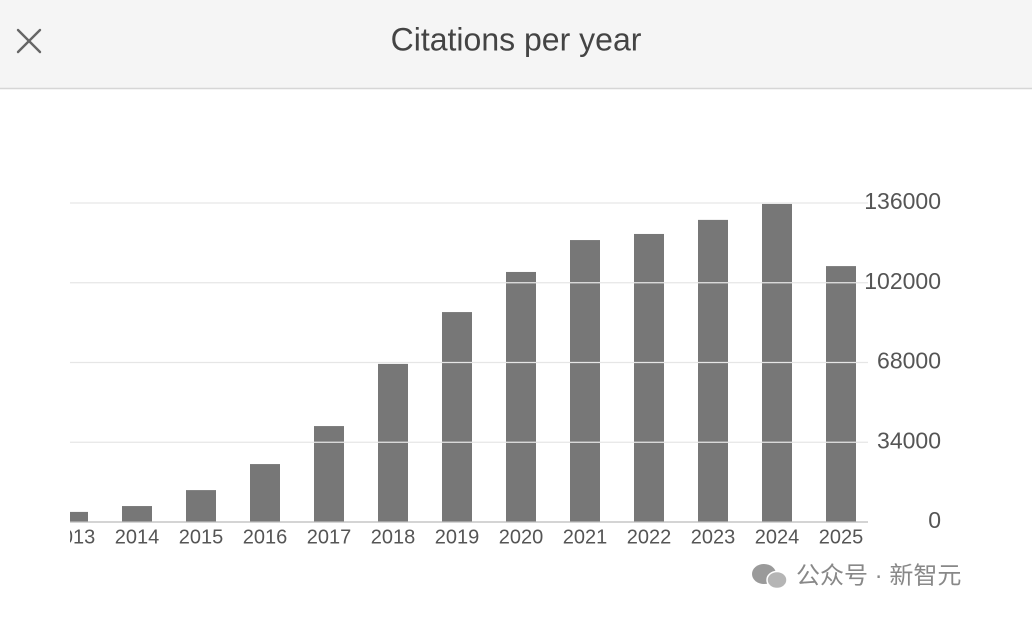  Describe the element at coordinates (73, 537) in the screenshot. I see `x-tick-label: 2013` at that location.